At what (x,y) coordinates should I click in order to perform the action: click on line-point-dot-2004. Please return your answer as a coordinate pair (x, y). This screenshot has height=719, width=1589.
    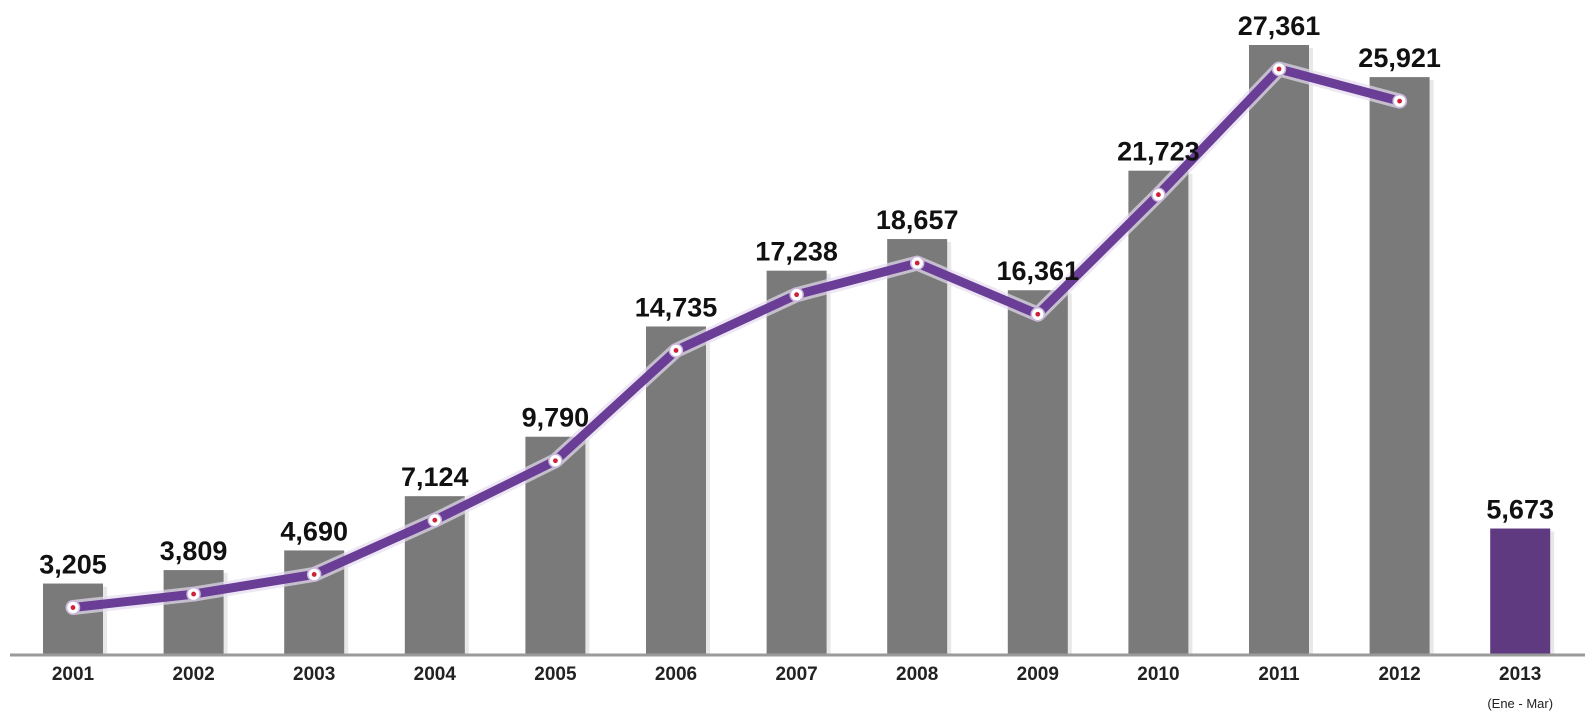
    Looking at the image, I should click on (435, 520).